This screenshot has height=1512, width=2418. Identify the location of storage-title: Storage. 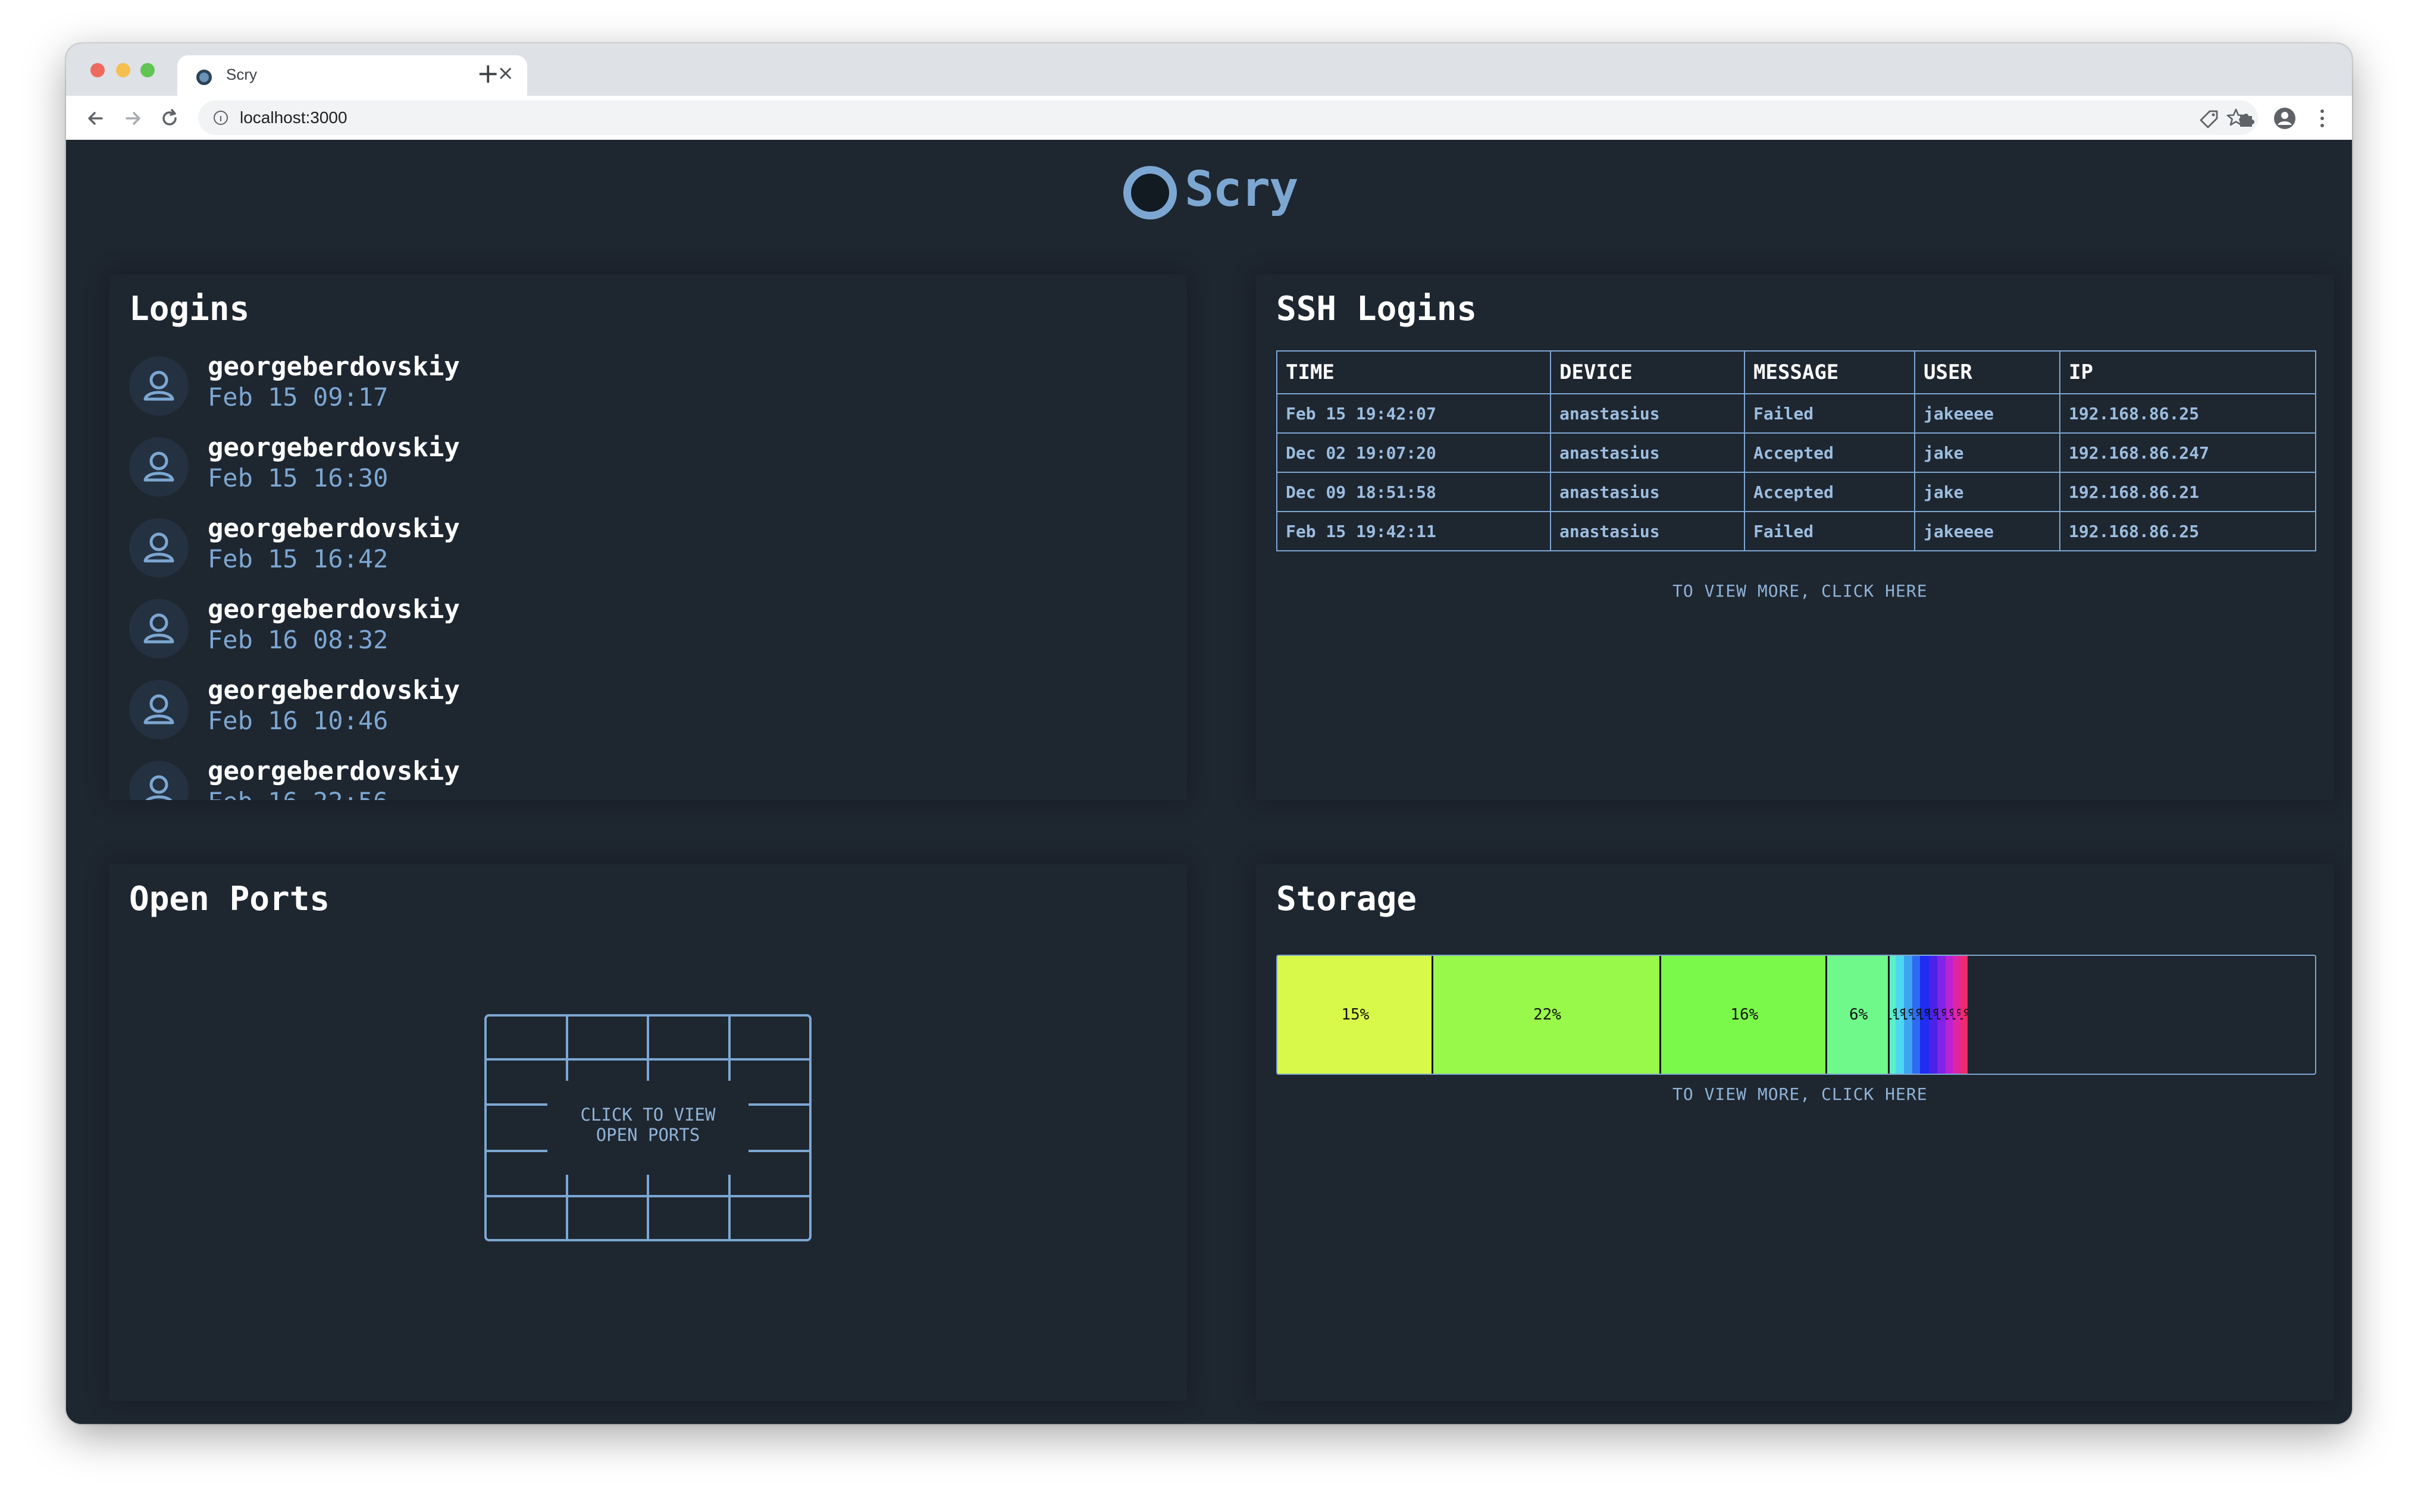
(1347, 899).